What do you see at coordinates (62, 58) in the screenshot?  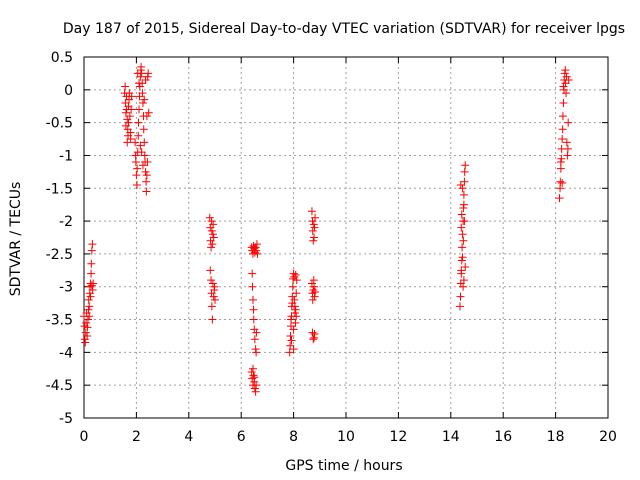 I see `y-tick-label: 0.5` at bounding box center [62, 58].